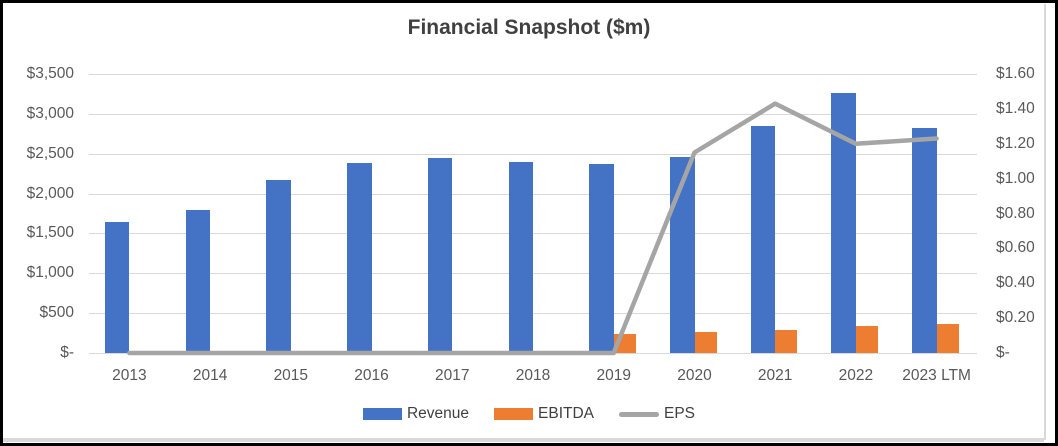 Image resolution: width=1058 pixels, height=446 pixels. I want to click on right-axis-tick-label: $0.40, so click(1015, 283).